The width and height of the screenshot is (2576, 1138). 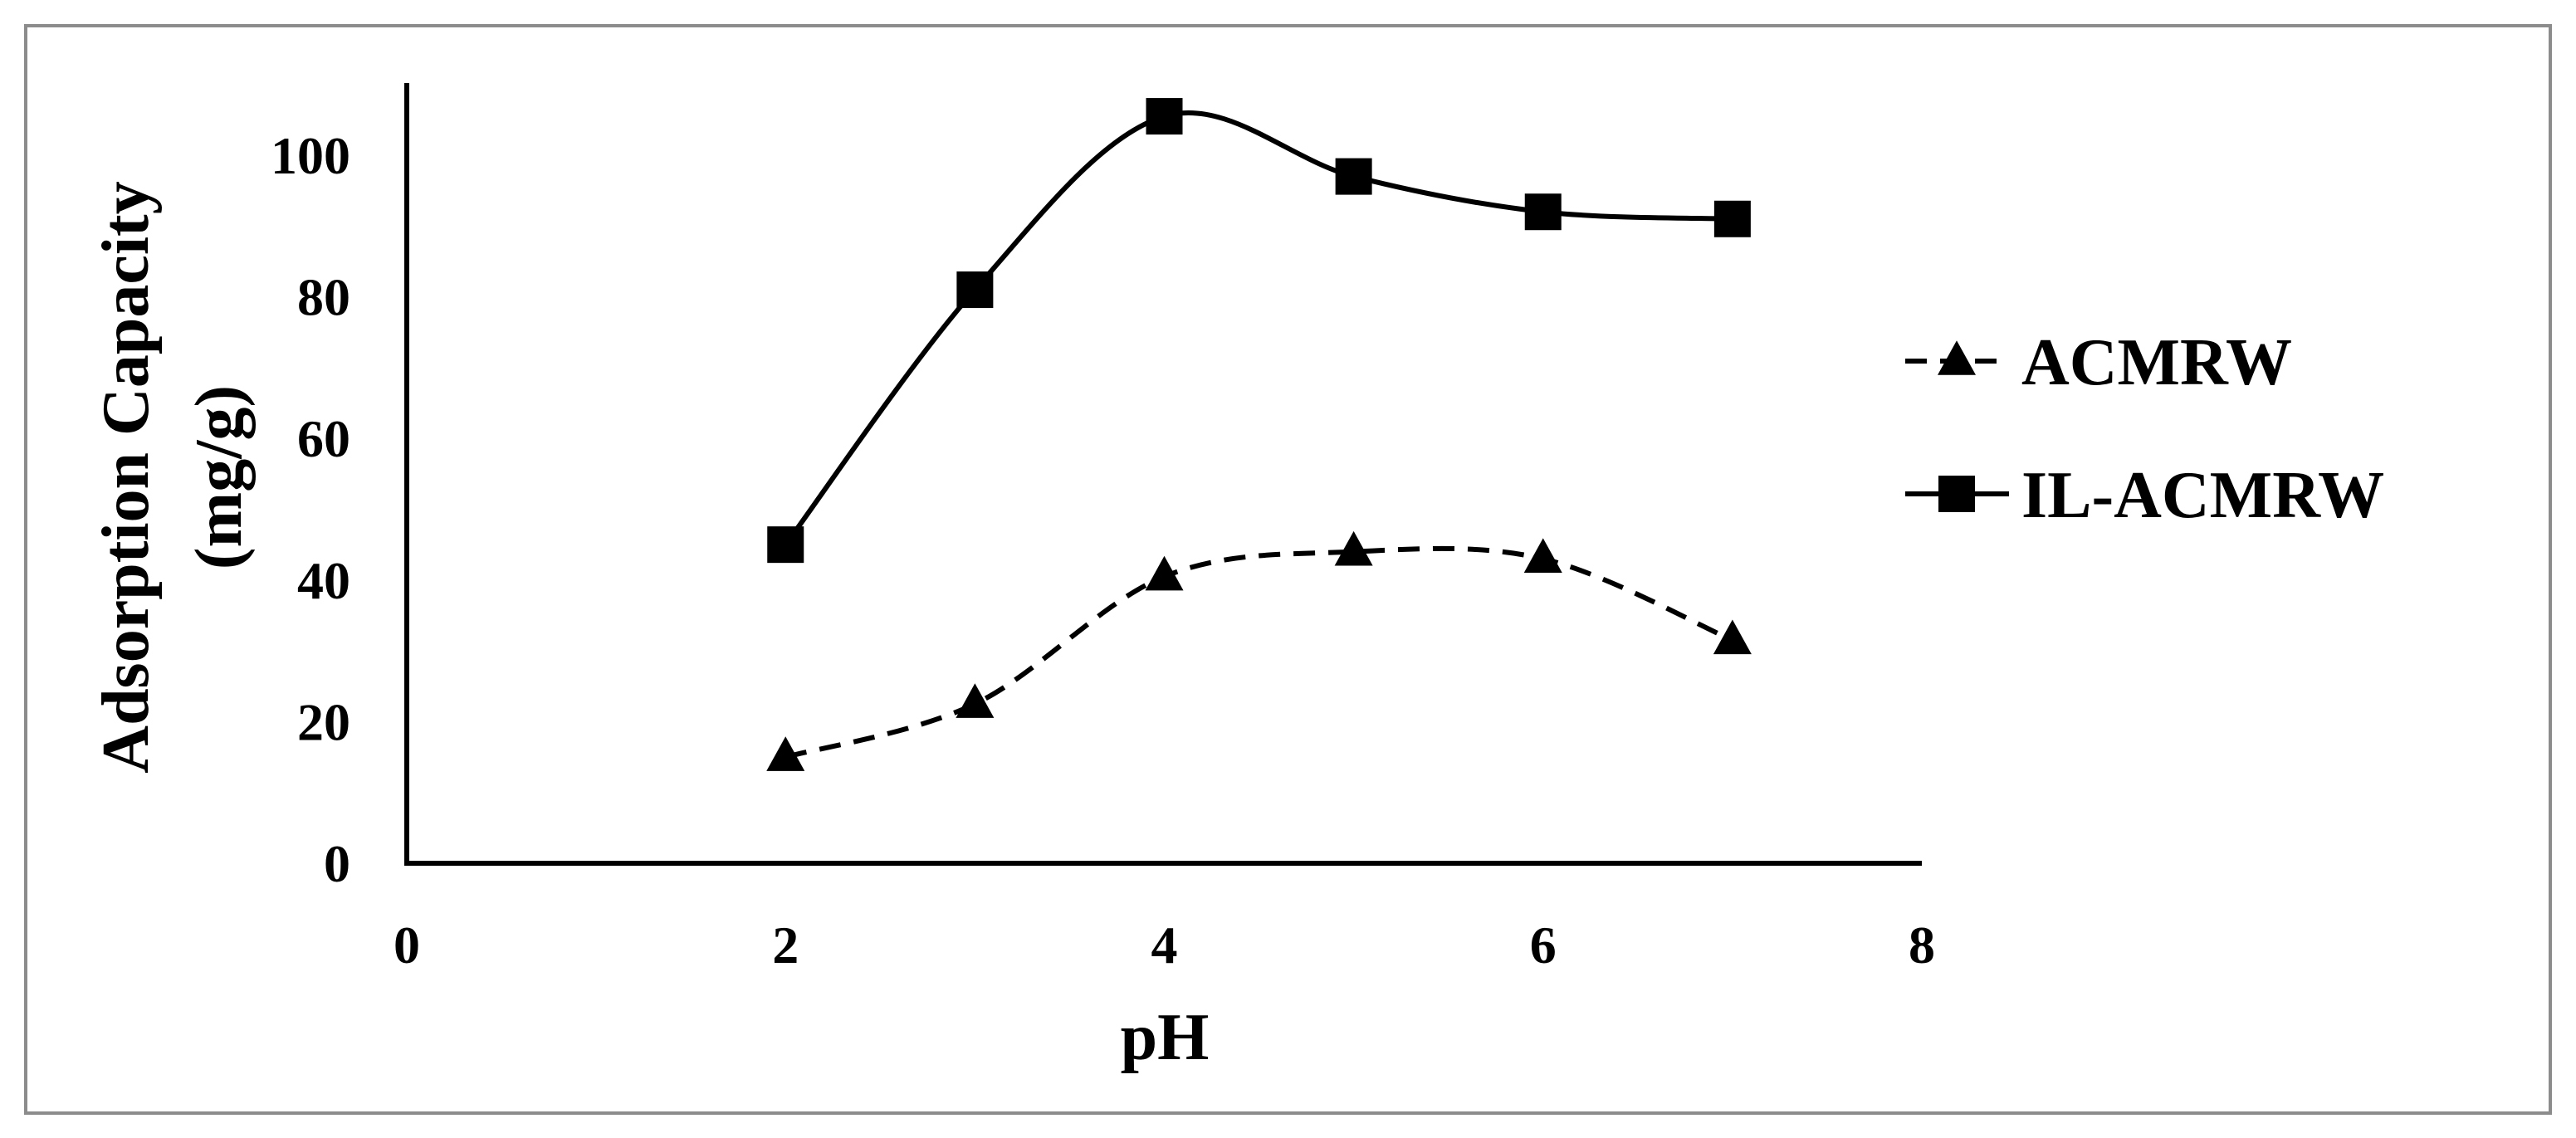 What do you see at coordinates (173, 477) in the screenshot?
I see `y-axis-title: Adsorption Capacity (mg/g)` at bounding box center [173, 477].